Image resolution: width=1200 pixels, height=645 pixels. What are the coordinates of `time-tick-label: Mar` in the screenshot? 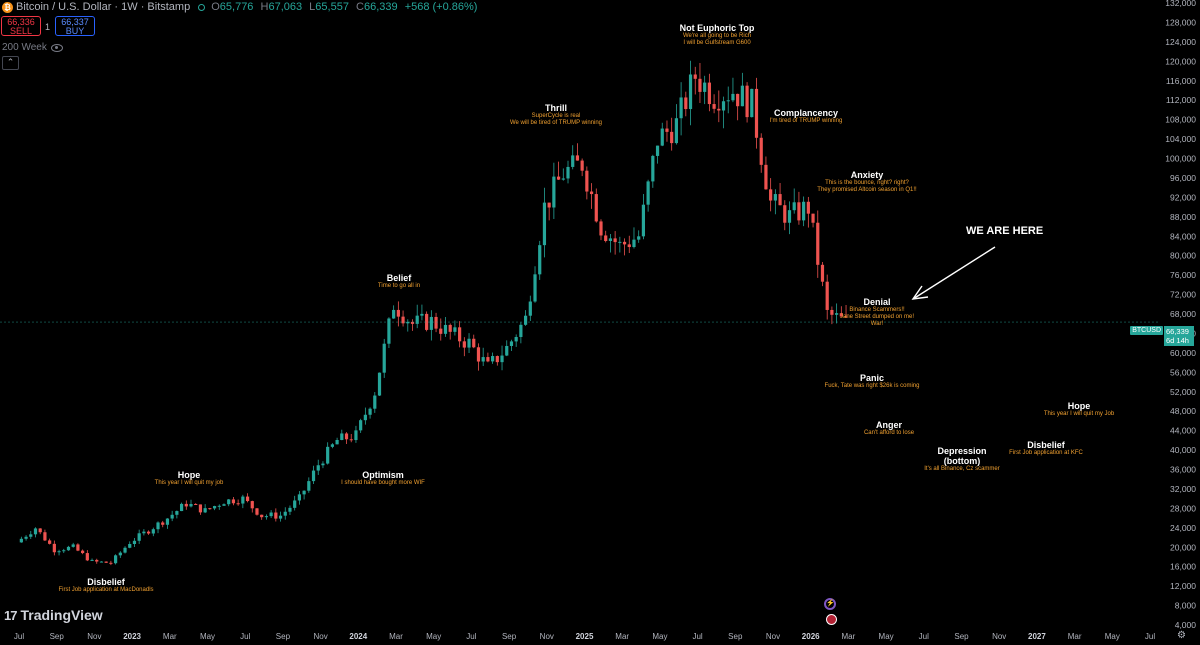 It's located at (622, 636).